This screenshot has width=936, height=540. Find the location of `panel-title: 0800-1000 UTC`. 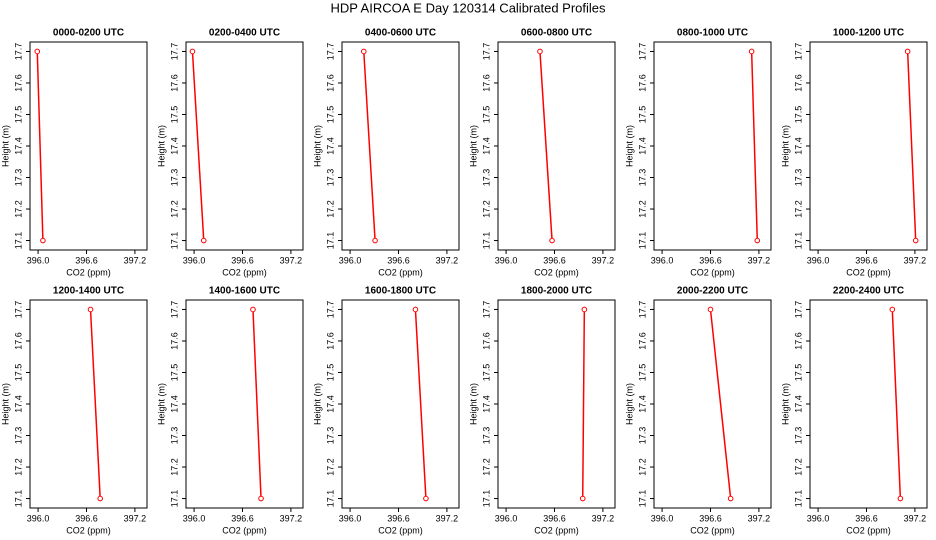

panel-title: 0800-1000 UTC is located at coordinates (712, 33).